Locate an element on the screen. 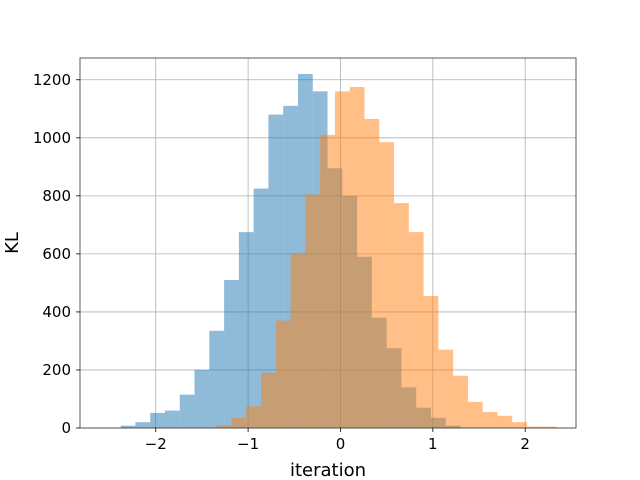  x-axis-ticks: −2 −1 0 1 2 is located at coordinates (337, 440).